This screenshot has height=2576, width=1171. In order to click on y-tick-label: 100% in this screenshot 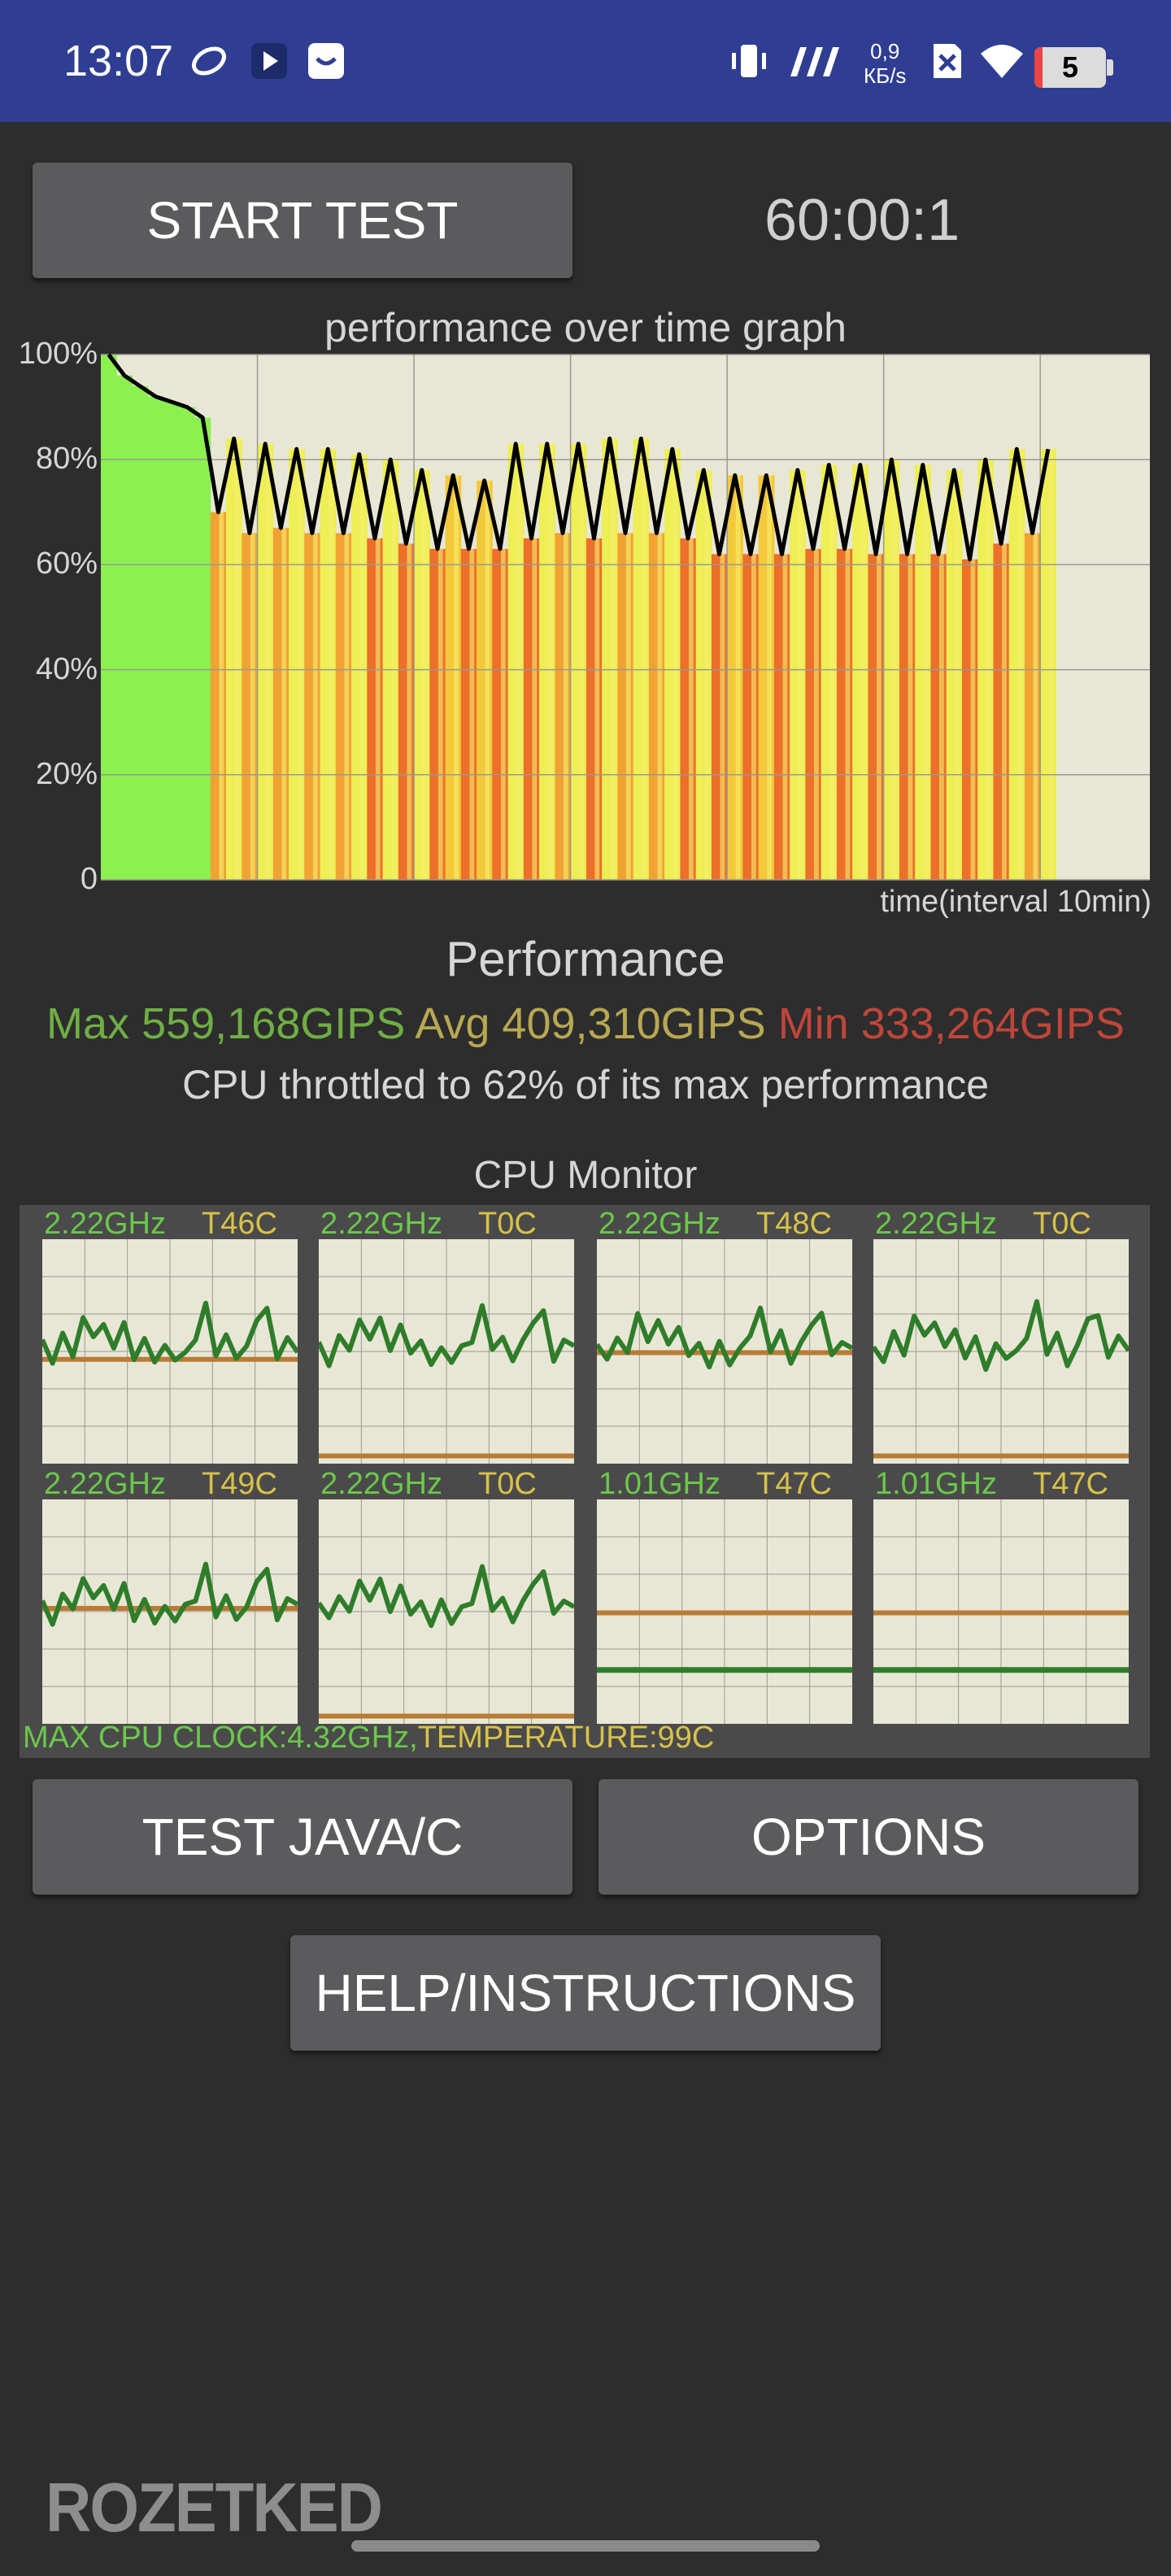, I will do `click(58, 354)`.